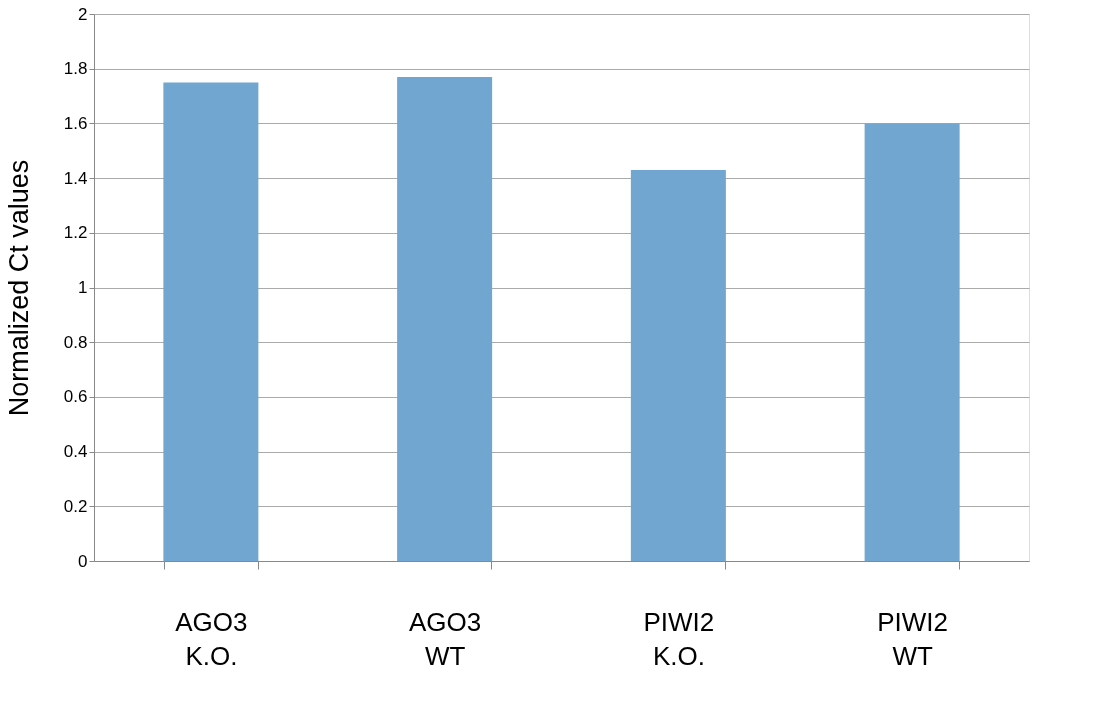 The height and width of the screenshot is (704, 1093). What do you see at coordinates (18, 288) in the screenshot?
I see `y-axis-title: Normalized Ct values` at bounding box center [18, 288].